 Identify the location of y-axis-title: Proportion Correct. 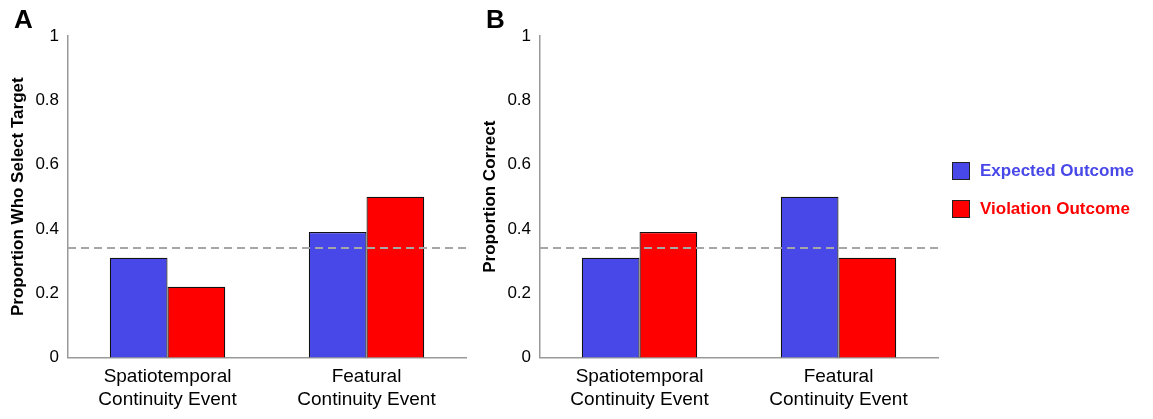
(489, 196).